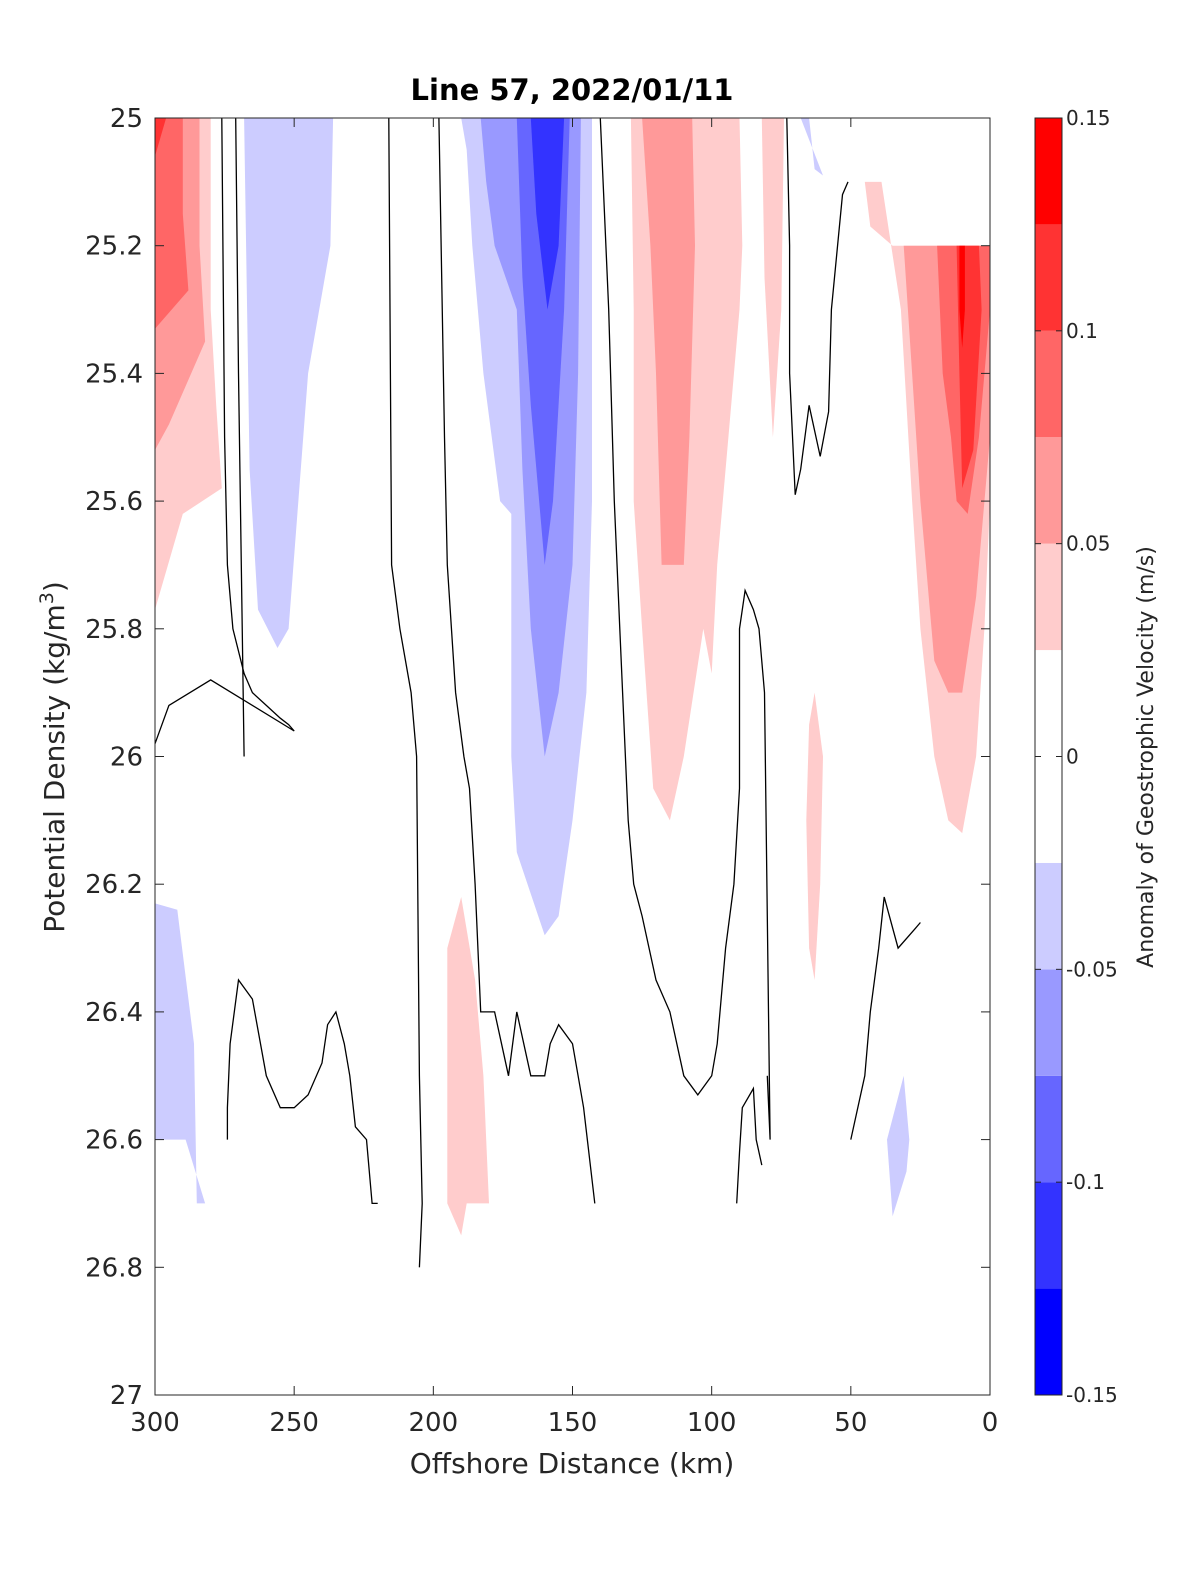 This screenshot has width=1200, height=1575. I want to click on y-tick-label: 26, so click(126, 758).